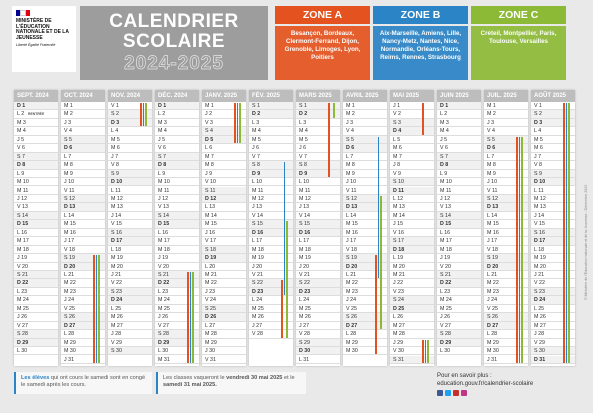 The height and width of the screenshot is (413, 593). What do you see at coordinates (36, 140) in the screenshot?
I see `day-row: J 5` at bounding box center [36, 140].